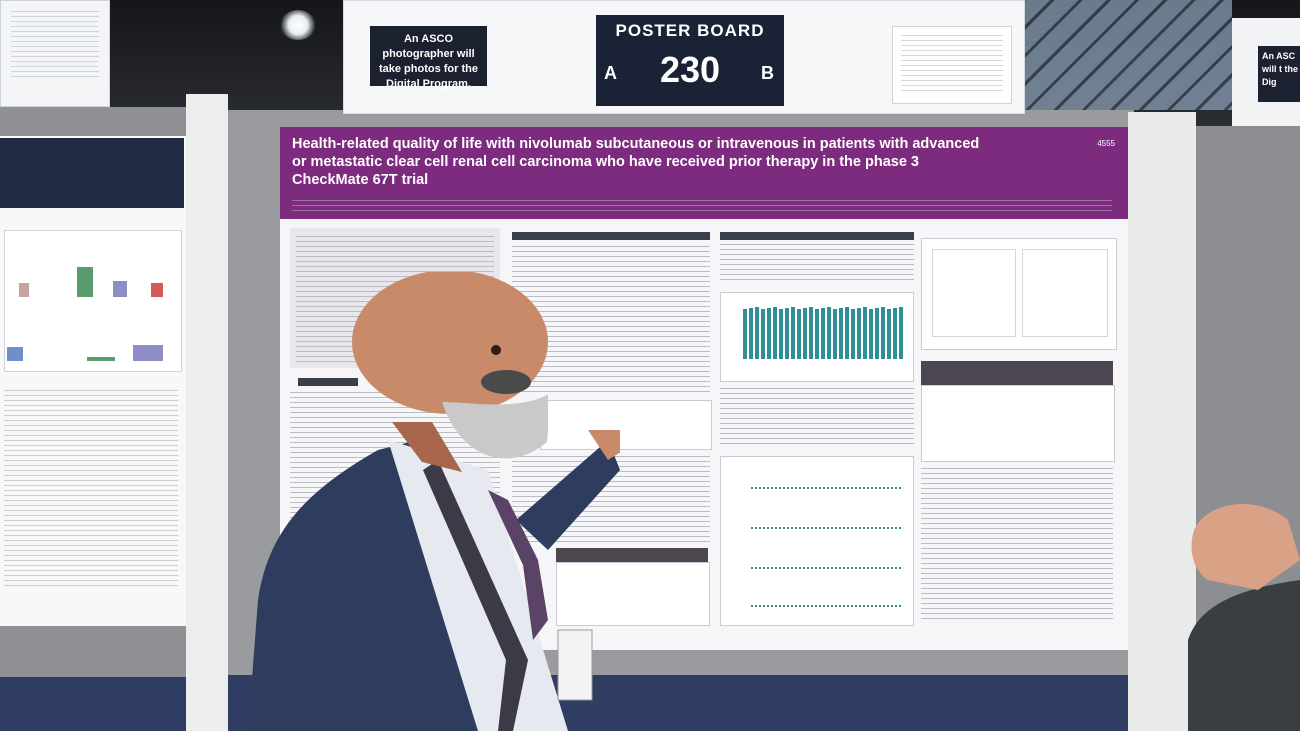 The height and width of the screenshot is (731, 1300). Describe the element at coordinates (952, 65) in the screenshot. I see `header-mini-chart` at that location.